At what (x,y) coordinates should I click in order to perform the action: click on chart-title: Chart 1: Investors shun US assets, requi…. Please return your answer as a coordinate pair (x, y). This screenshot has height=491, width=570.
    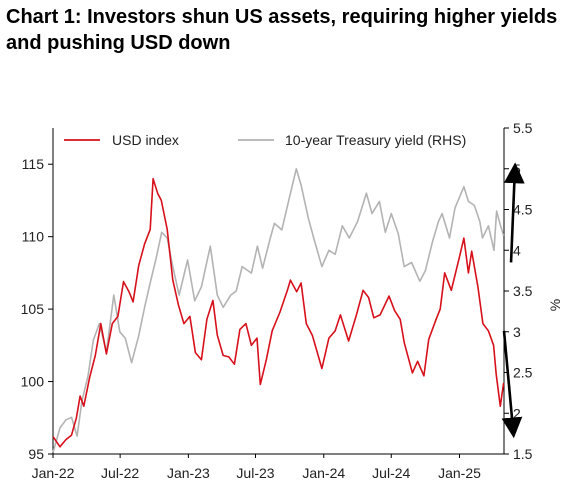
    Looking at the image, I should click on (282, 30).